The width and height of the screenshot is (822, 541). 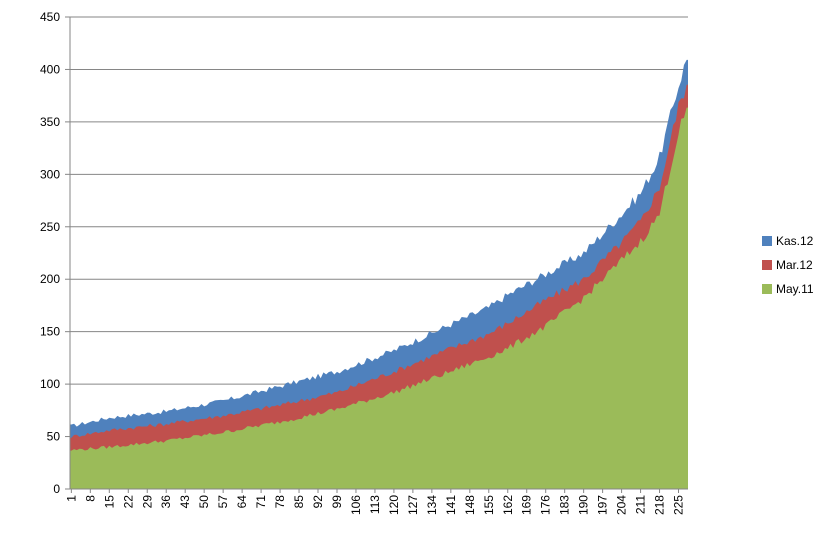 I want to click on x-tick-label: 71, so click(x=261, y=502).